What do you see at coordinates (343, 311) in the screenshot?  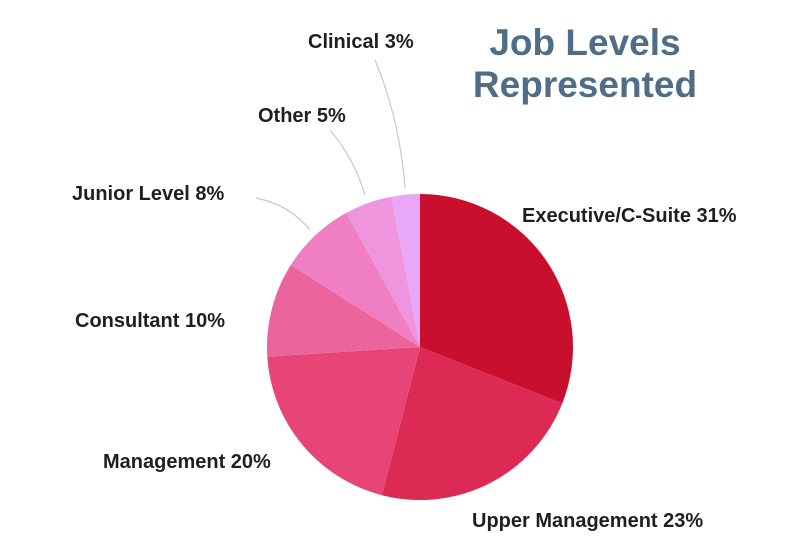 I see `pie-slice-consultant` at bounding box center [343, 311].